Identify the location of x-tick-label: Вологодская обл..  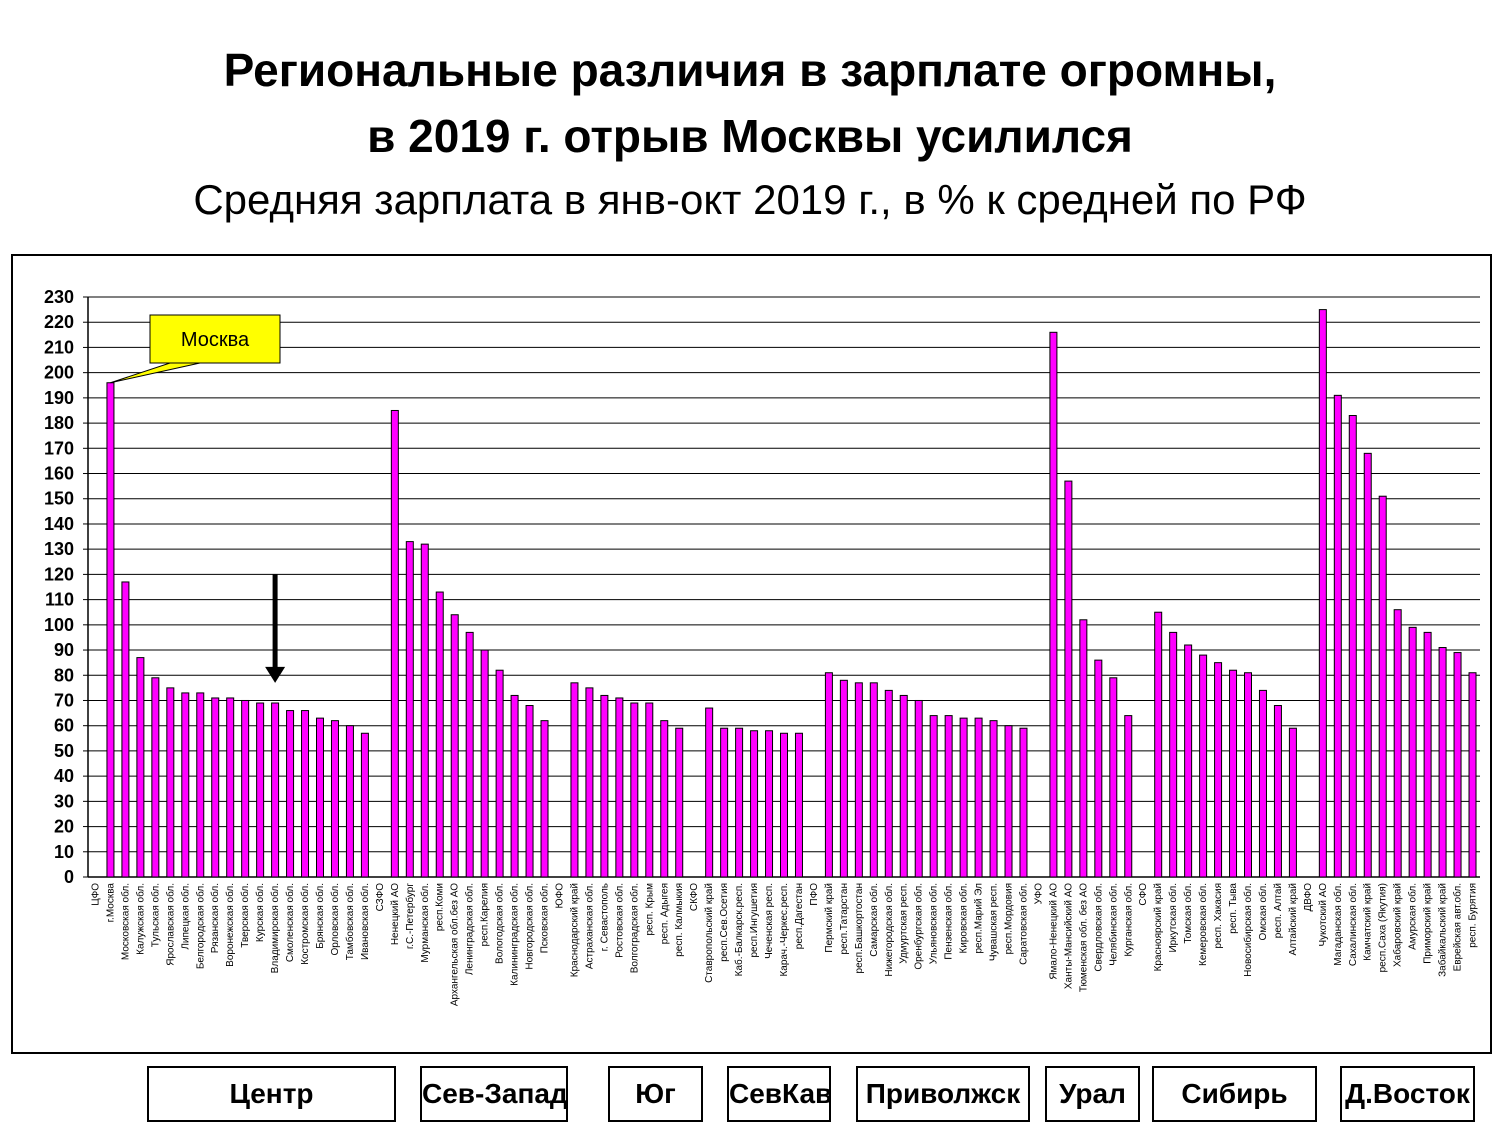
(500, 923).